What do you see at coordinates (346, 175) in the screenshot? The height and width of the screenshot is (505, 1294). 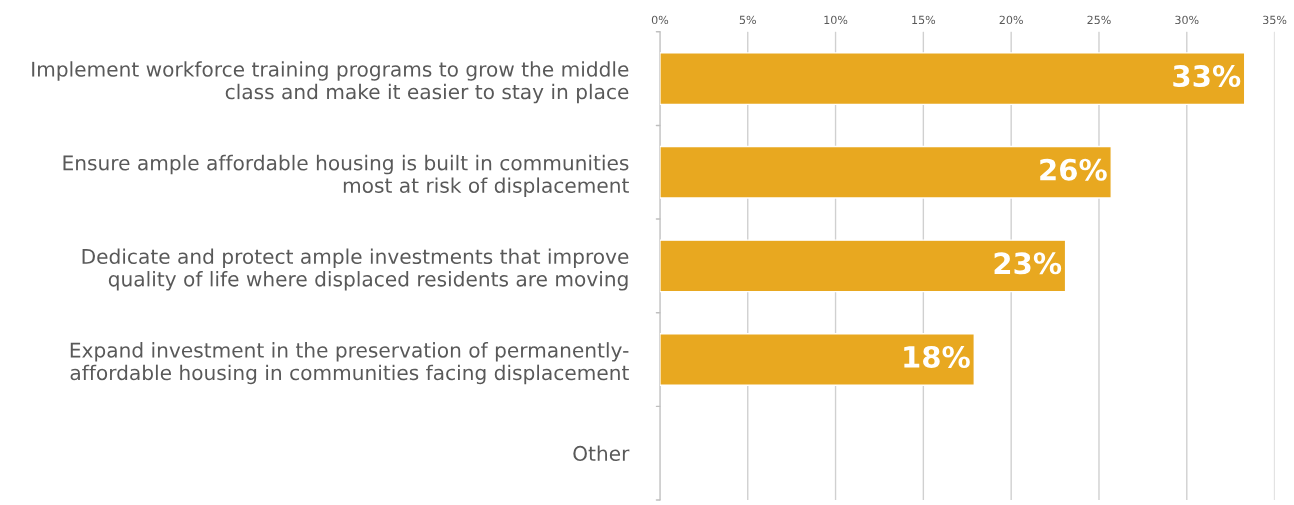 I see `y-tick-label: Ensure ample affordable housing is built in communities most at risk of displacement` at bounding box center [346, 175].